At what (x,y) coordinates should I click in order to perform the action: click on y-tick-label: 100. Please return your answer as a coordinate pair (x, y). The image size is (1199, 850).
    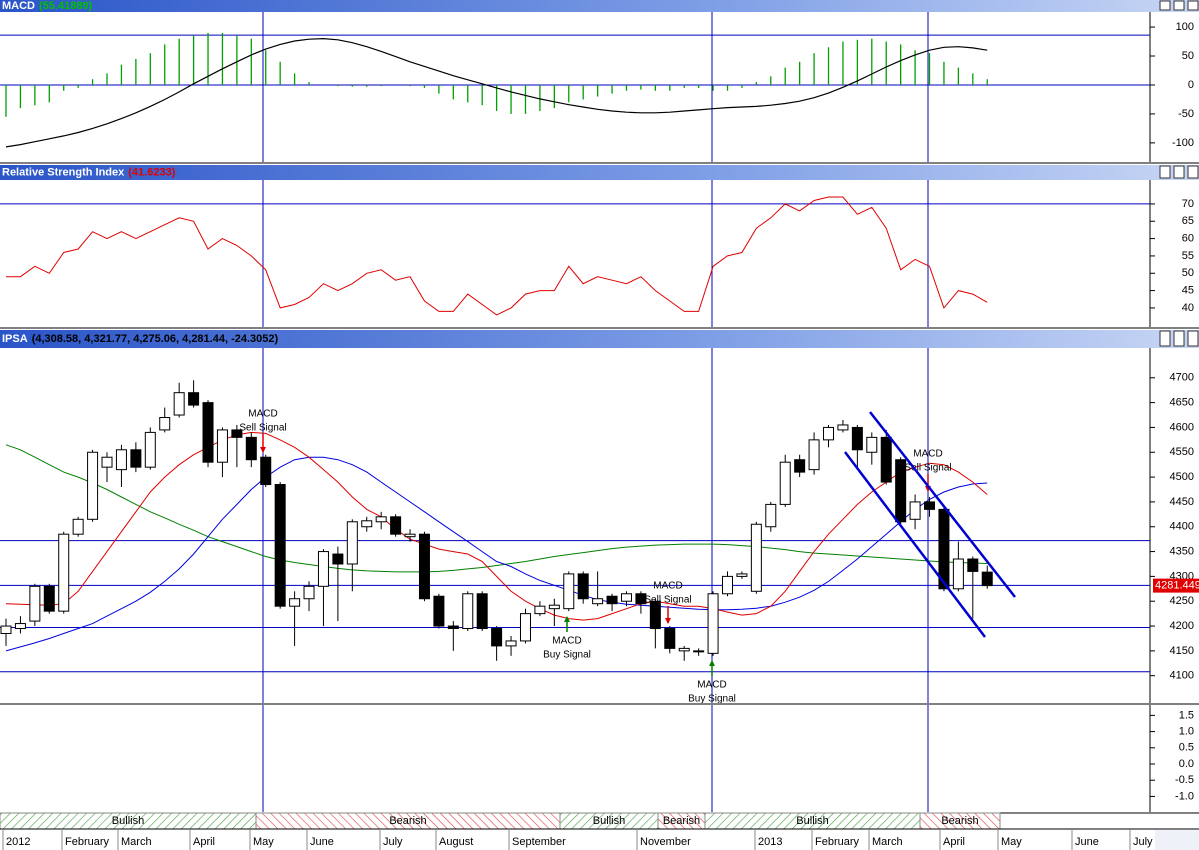
    Looking at the image, I should click on (1185, 27).